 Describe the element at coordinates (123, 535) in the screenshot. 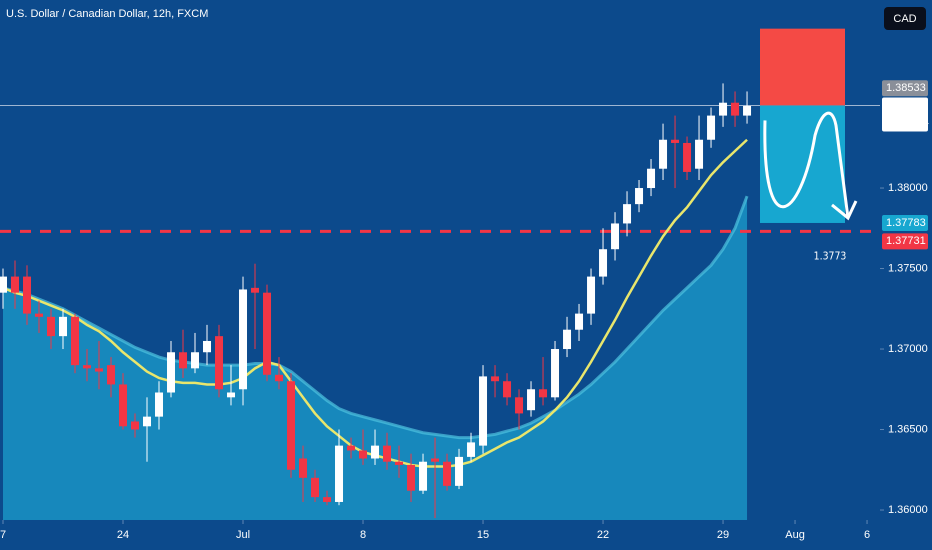

I see `x-tick-label: 24` at that location.